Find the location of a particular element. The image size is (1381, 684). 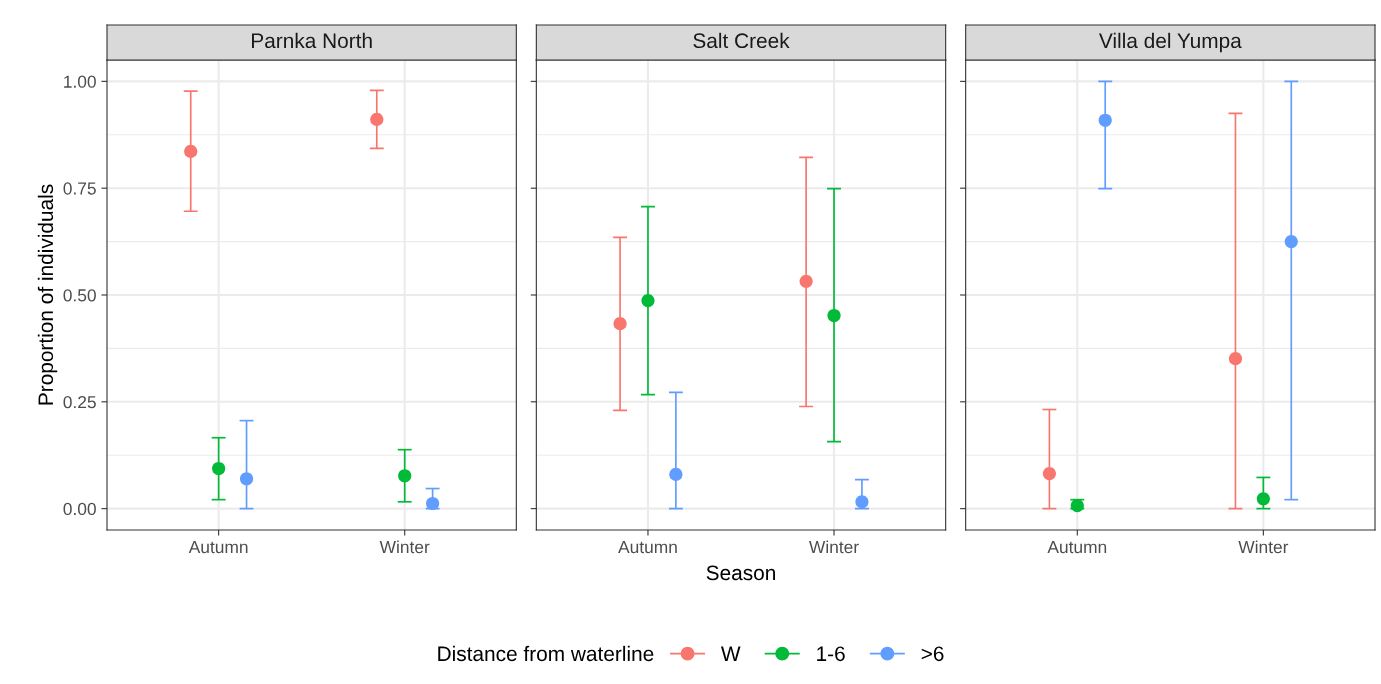

y-tick-label: 1.00 is located at coordinates (80, 81).